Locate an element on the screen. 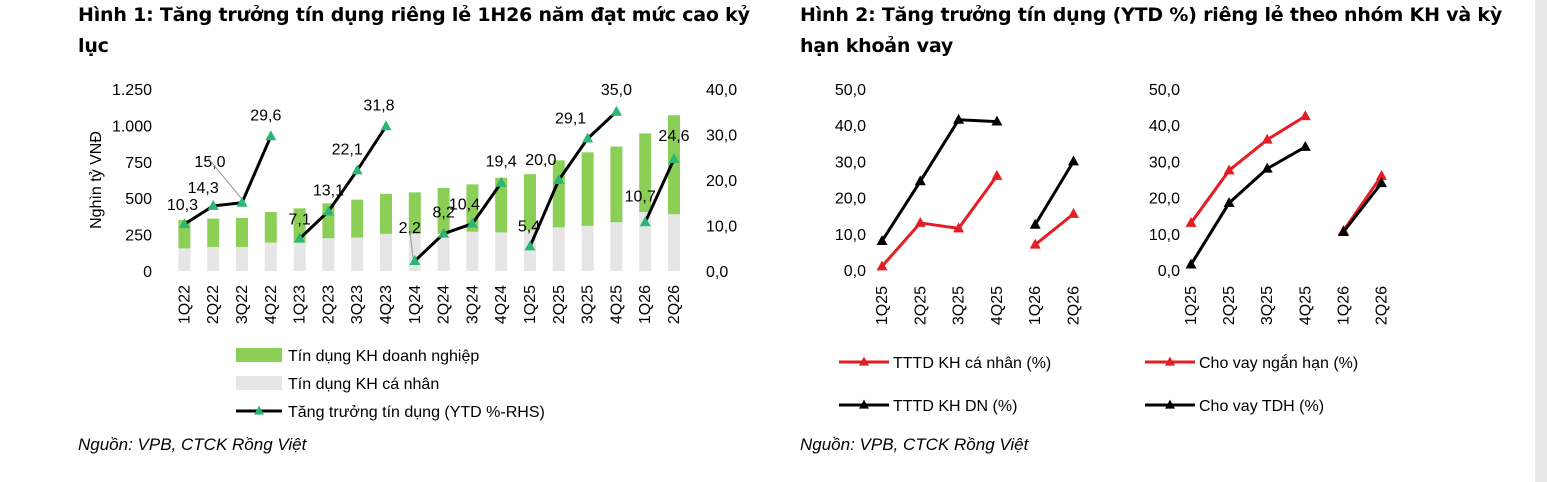  growth-data-label: 19,4 is located at coordinates (501, 162).